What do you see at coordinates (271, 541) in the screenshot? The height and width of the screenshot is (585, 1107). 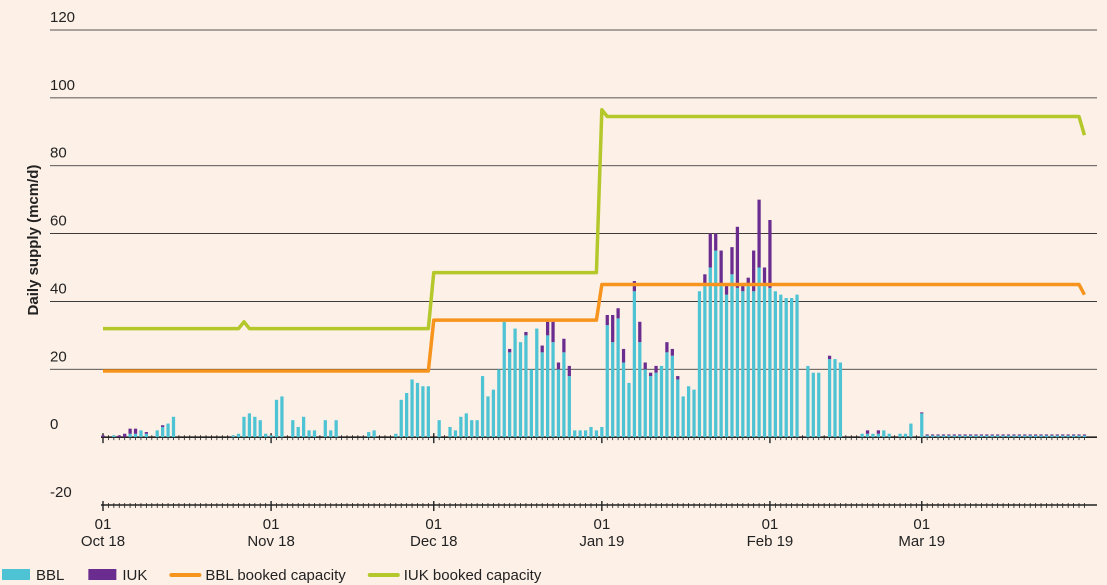 I see `x-tick-label: Nov 18` at bounding box center [271, 541].